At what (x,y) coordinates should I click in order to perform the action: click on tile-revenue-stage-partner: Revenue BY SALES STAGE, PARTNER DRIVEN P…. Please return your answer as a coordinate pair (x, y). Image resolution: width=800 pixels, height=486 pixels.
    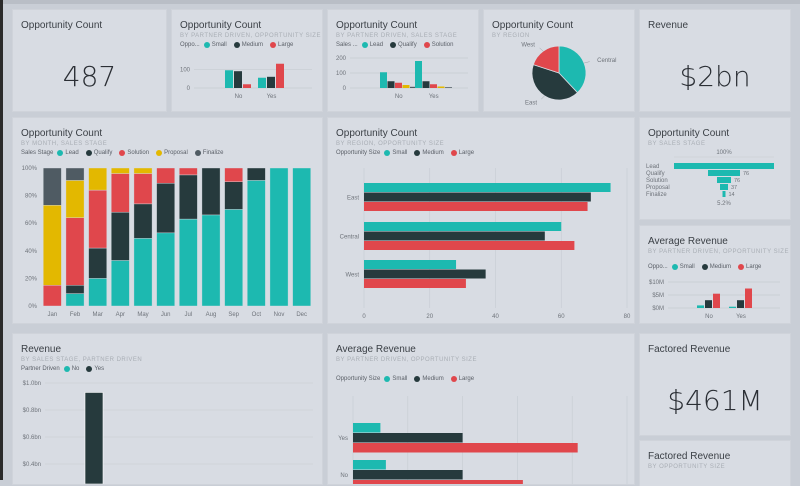
    Looking at the image, I should click on (167, 409).